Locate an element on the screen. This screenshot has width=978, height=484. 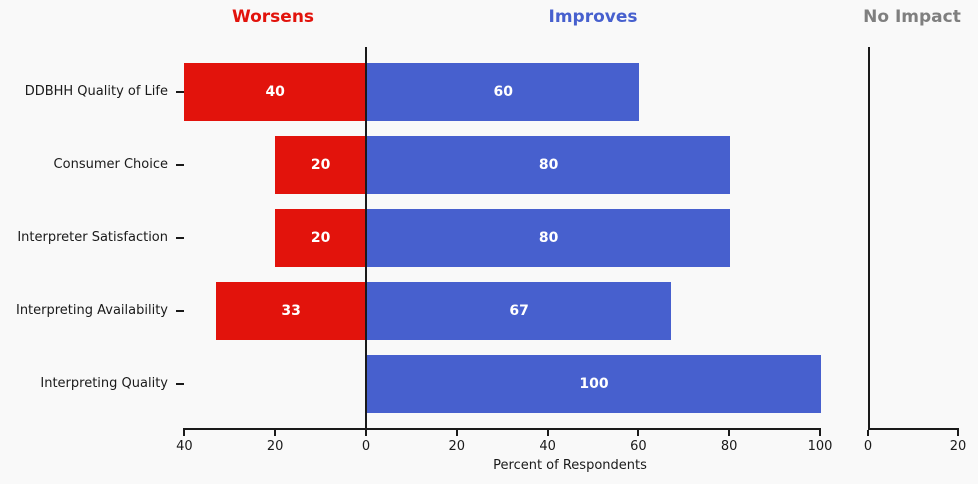
category-label: Consumer Choice is located at coordinates (110, 164).